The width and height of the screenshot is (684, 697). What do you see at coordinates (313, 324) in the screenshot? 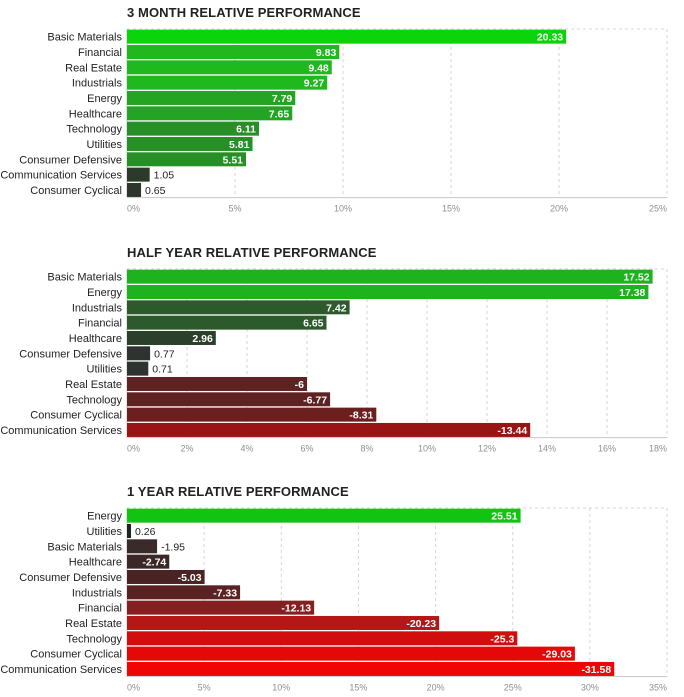
I see `value-label-financial: 6.65` at bounding box center [313, 324].